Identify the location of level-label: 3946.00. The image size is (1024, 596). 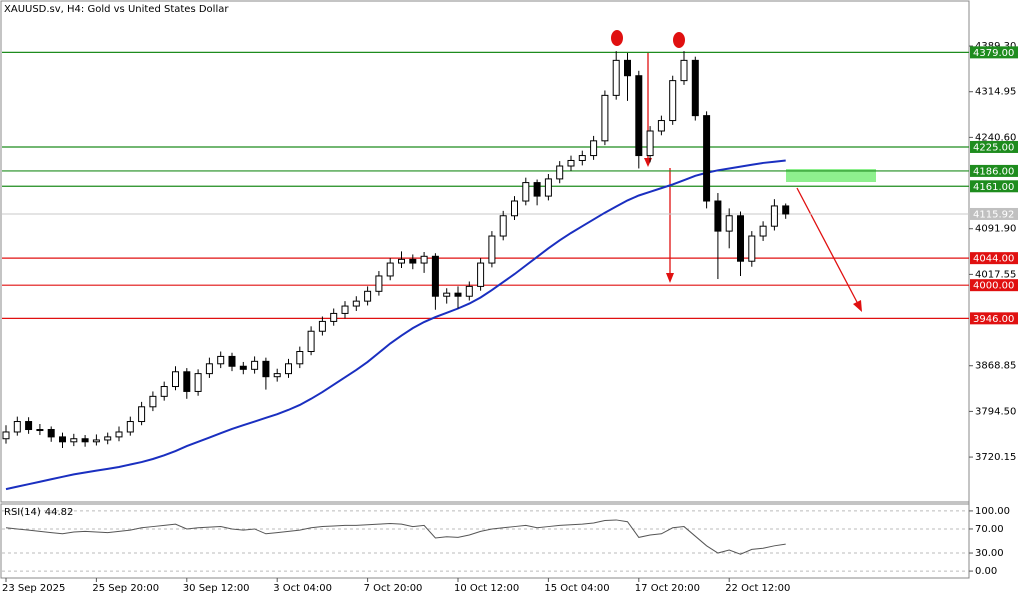
(993, 319).